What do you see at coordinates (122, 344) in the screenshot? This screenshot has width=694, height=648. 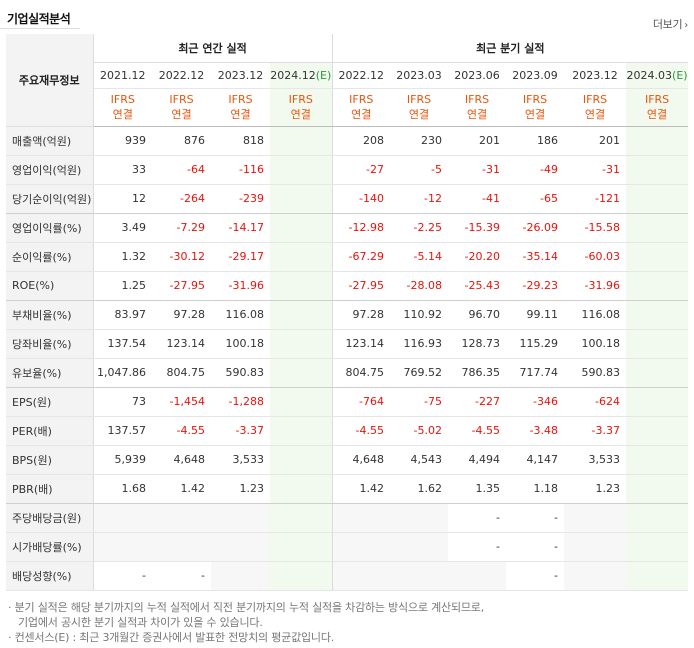 I see `value-cell: 137.54` at bounding box center [122, 344].